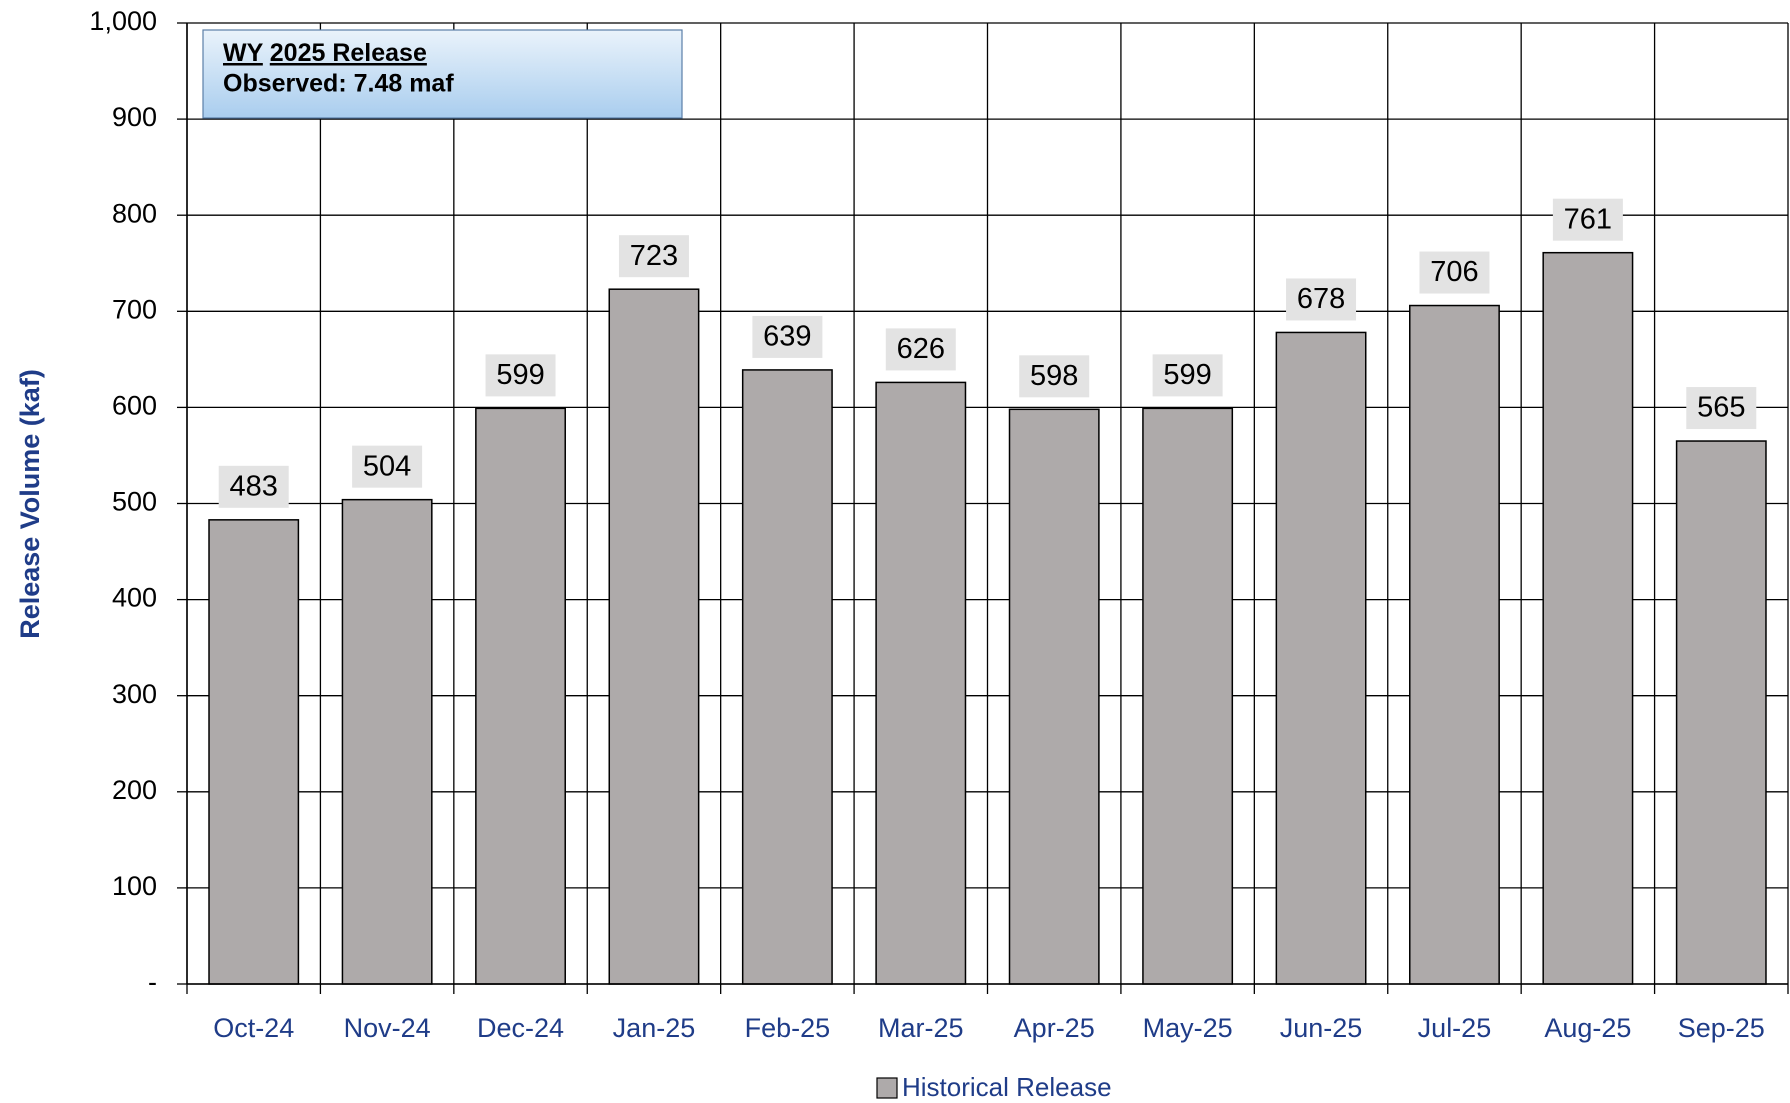  I want to click on x-tick-label: Nov-24, so click(387, 1028).